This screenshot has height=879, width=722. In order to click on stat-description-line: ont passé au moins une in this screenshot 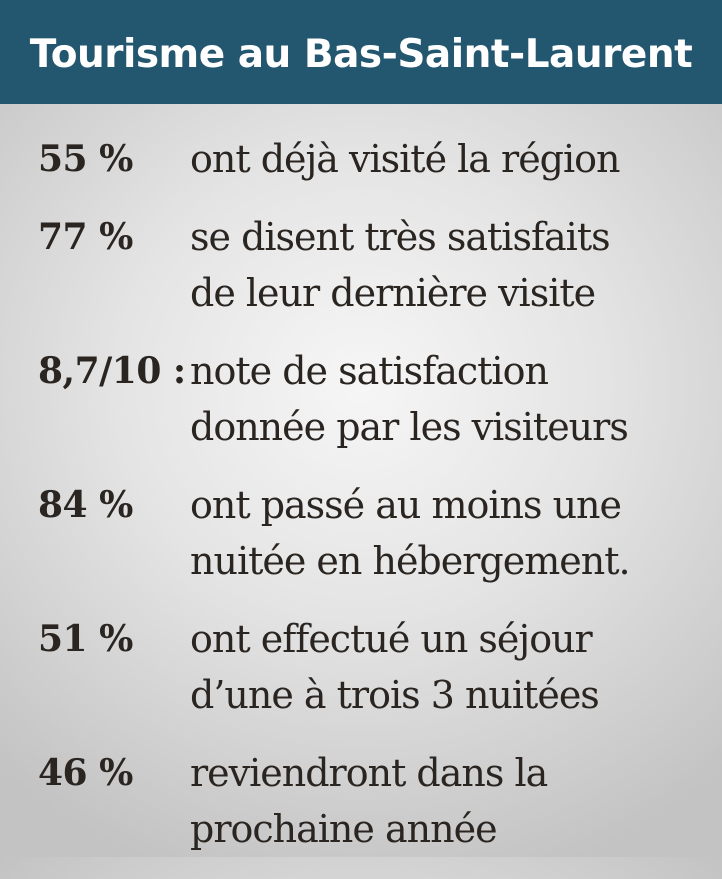, I will do `click(406, 505)`.